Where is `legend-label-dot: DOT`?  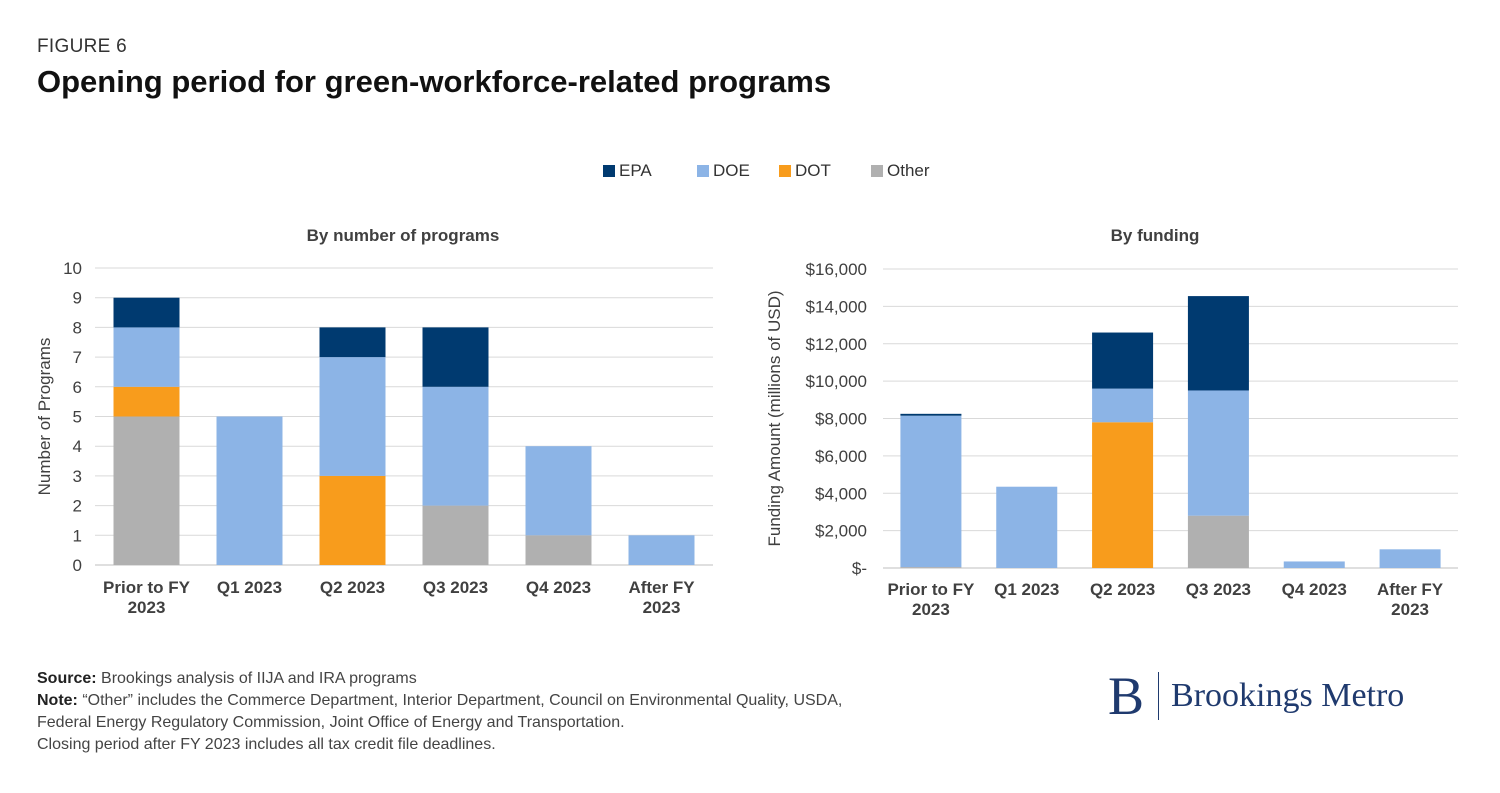 legend-label-dot: DOT is located at coordinates (813, 170).